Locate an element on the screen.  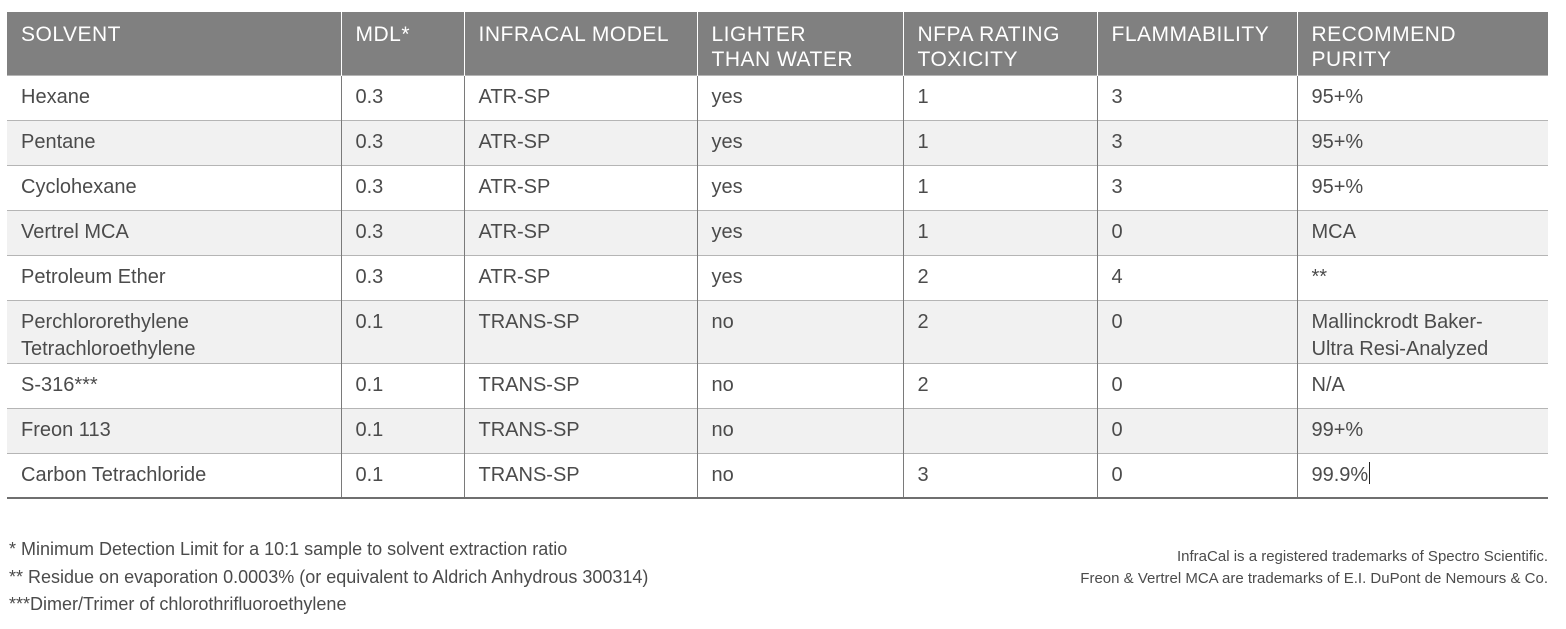
cell-solvent: S-316*** is located at coordinates (174, 385).